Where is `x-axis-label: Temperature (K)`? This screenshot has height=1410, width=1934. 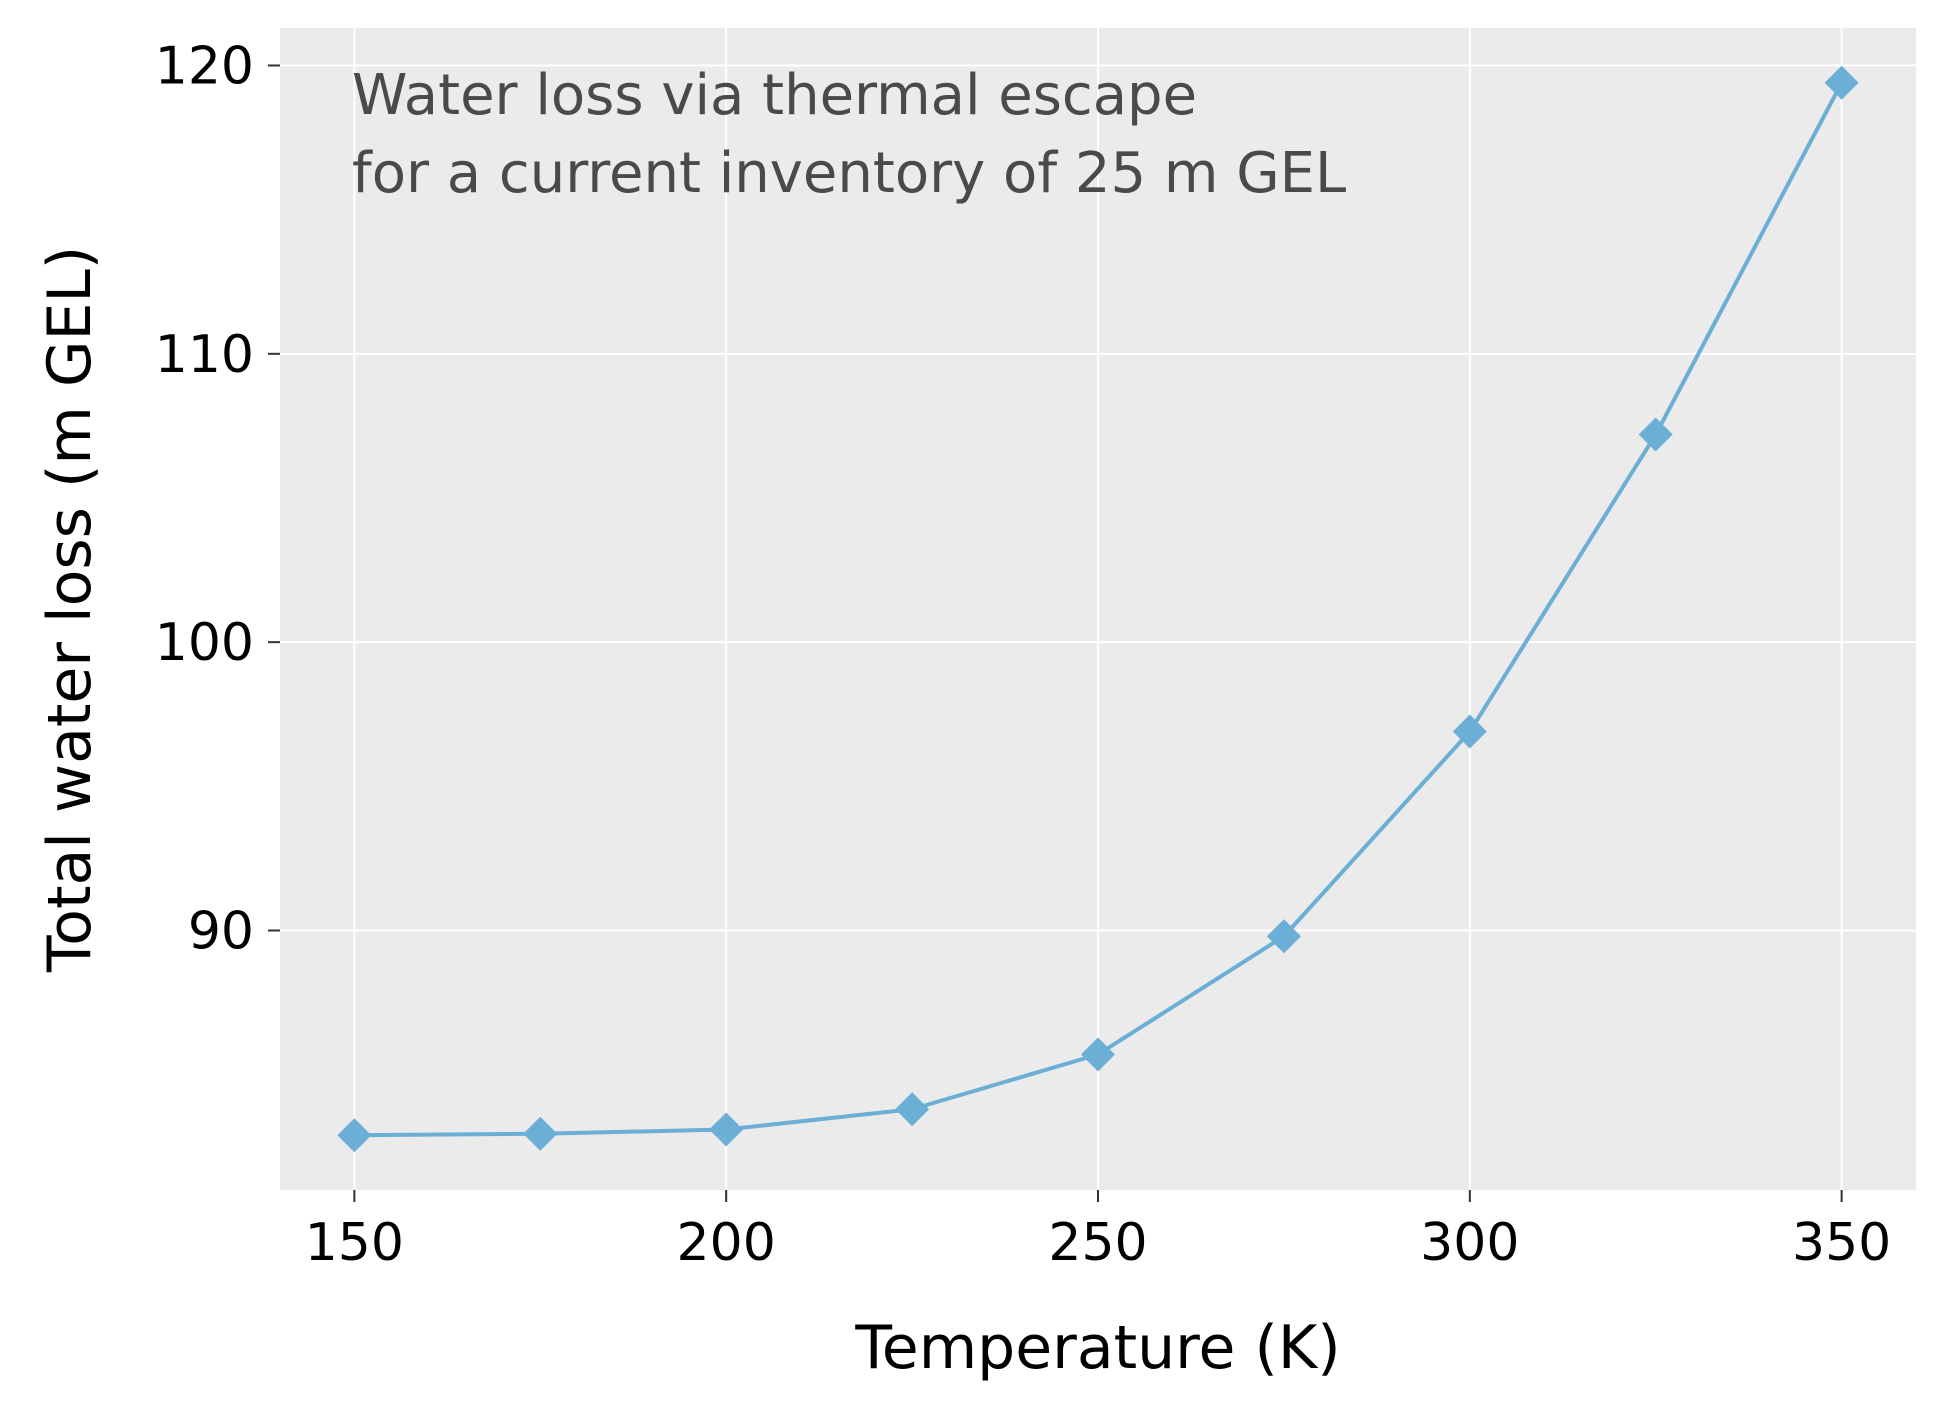 x-axis-label: Temperature (K) is located at coordinates (1097, 1348).